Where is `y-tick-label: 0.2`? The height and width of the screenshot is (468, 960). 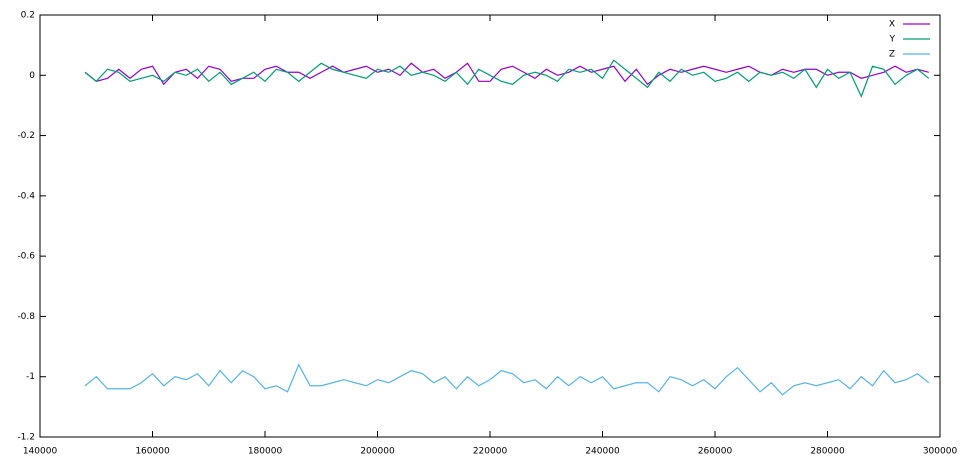
y-tick-label: 0.2 is located at coordinates (28, 16).